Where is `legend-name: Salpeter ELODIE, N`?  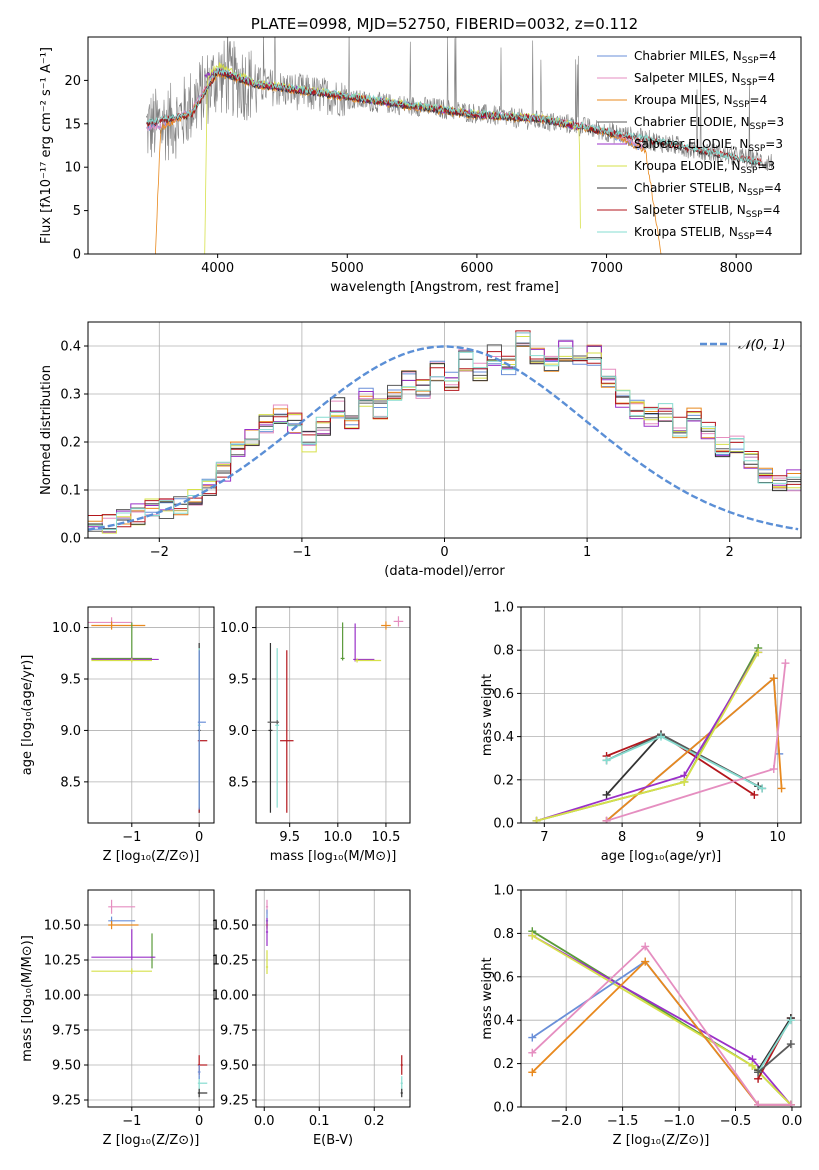 legend-name: Salpeter ELODIE, N is located at coordinates (691, 144).